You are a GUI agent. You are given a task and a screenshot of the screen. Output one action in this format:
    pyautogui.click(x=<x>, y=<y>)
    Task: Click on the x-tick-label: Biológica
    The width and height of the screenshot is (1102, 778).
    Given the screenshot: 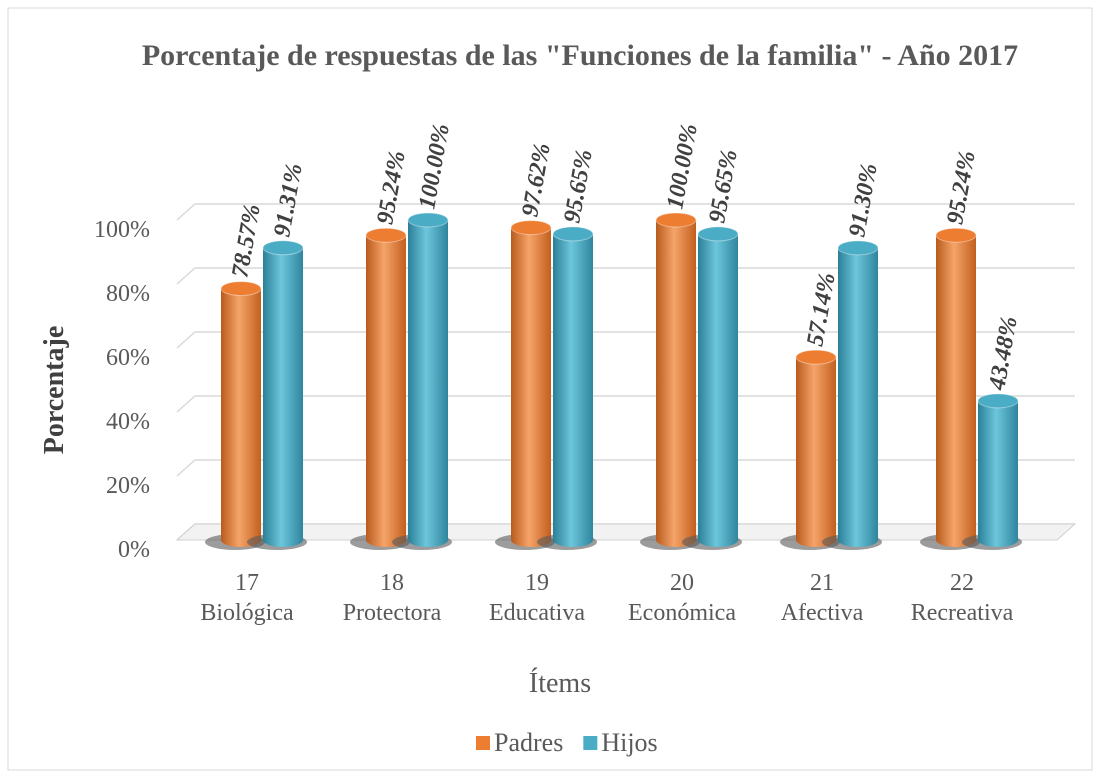 What is the action you would take?
    pyautogui.click(x=247, y=613)
    